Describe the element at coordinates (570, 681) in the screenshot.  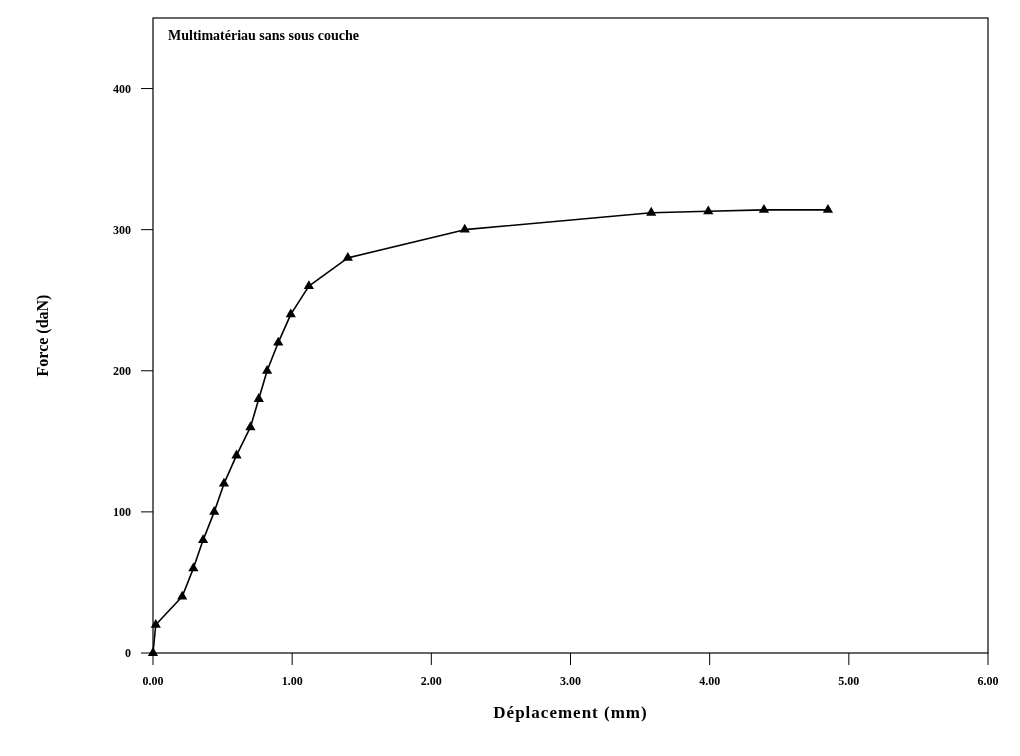
I see `x-tick-label: 3.00` at that location.